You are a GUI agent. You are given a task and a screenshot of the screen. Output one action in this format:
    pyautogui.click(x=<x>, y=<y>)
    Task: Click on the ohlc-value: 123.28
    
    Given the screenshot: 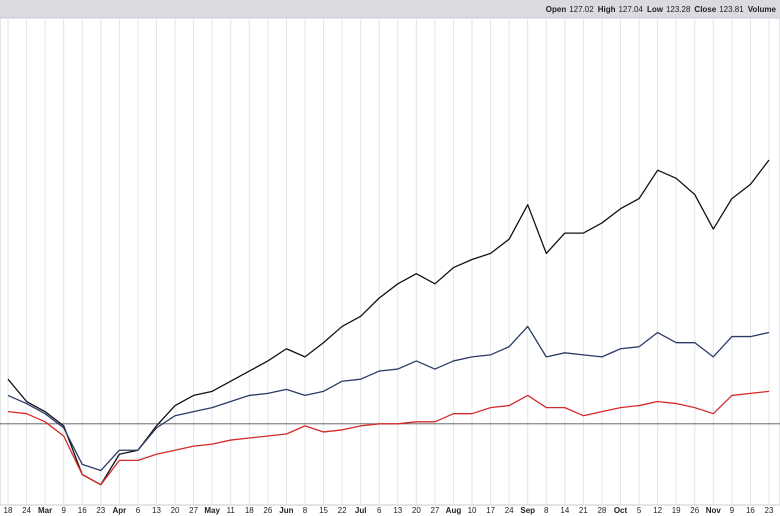 What is the action you would take?
    pyautogui.click(x=678, y=9)
    